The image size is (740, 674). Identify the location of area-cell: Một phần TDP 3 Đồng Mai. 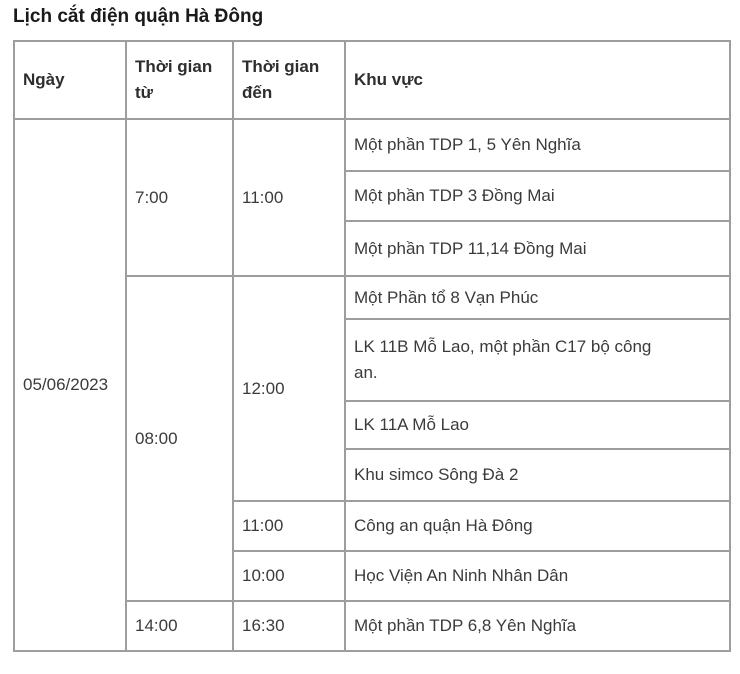
(537, 196).